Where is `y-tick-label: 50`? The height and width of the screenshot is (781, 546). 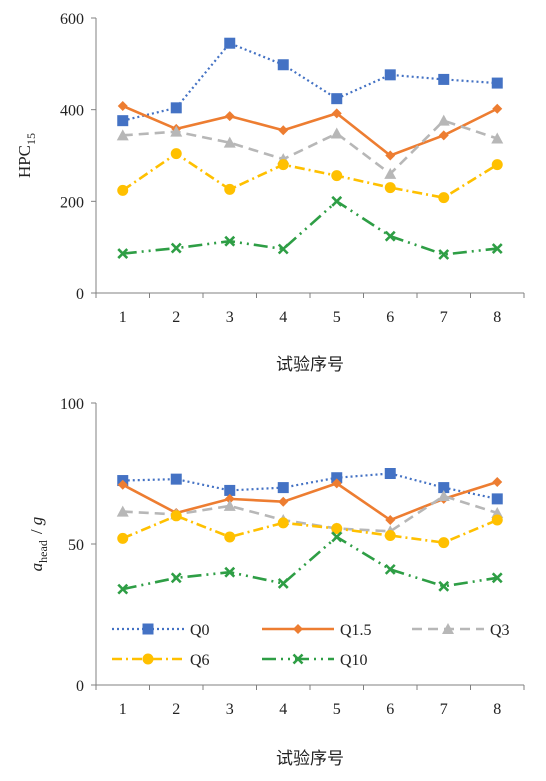 y-tick-label: 50 is located at coordinates (76, 545).